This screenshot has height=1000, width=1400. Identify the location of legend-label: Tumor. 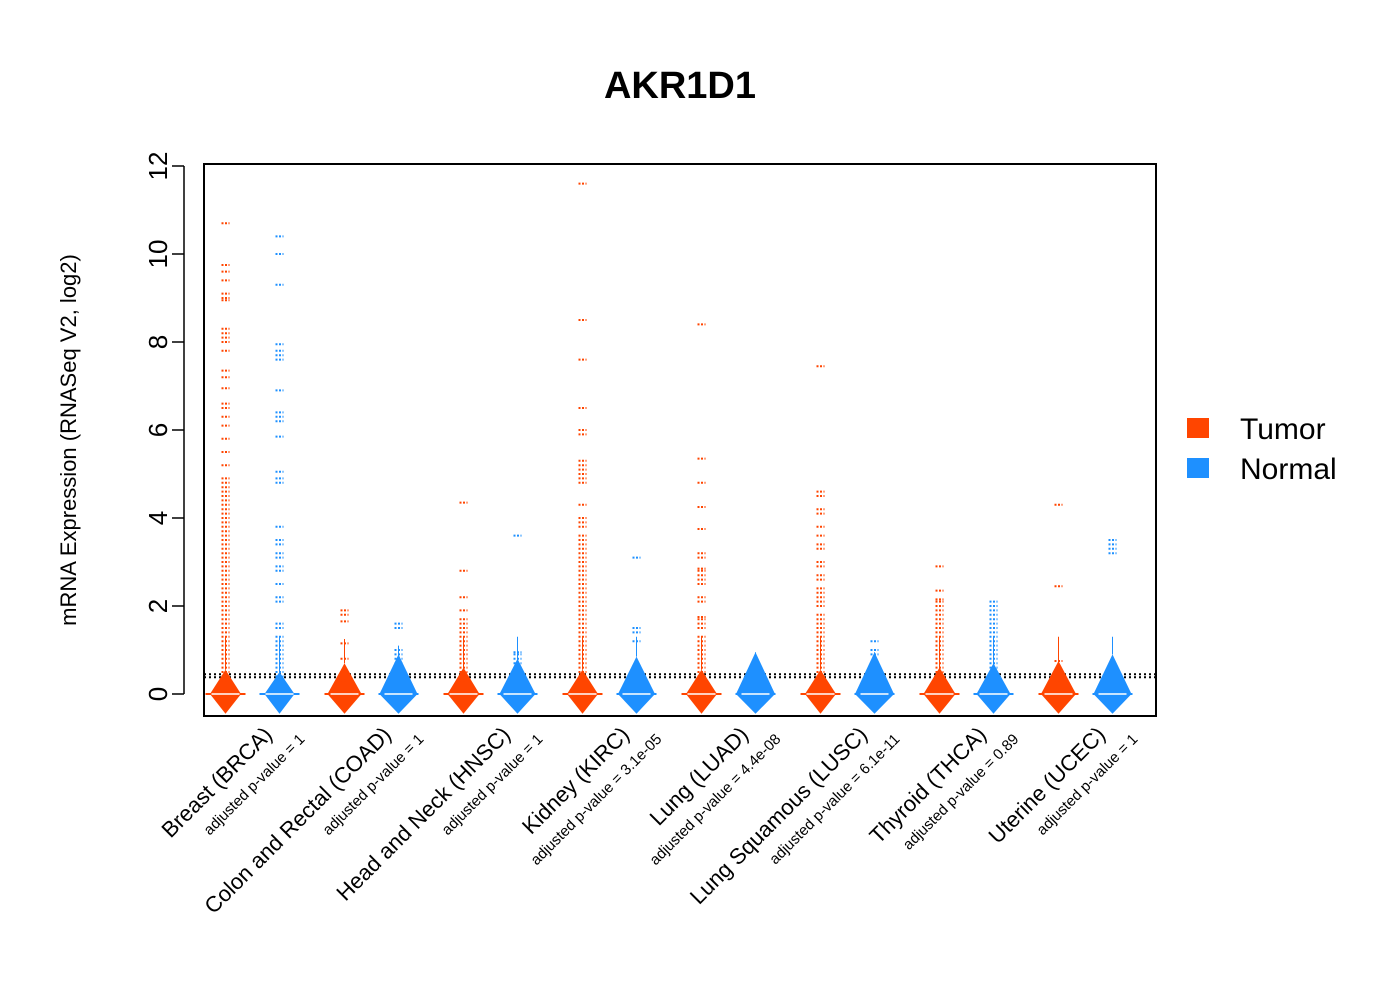
(1283, 429).